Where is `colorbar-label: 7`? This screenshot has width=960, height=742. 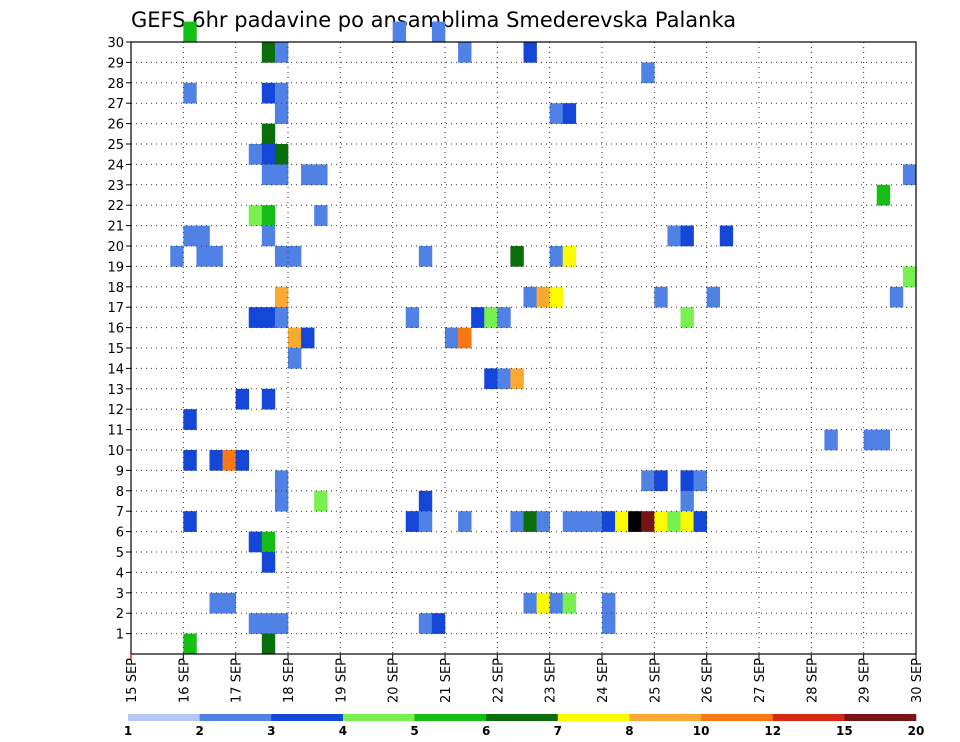 colorbar-label: 7 is located at coordinates (558, 731).